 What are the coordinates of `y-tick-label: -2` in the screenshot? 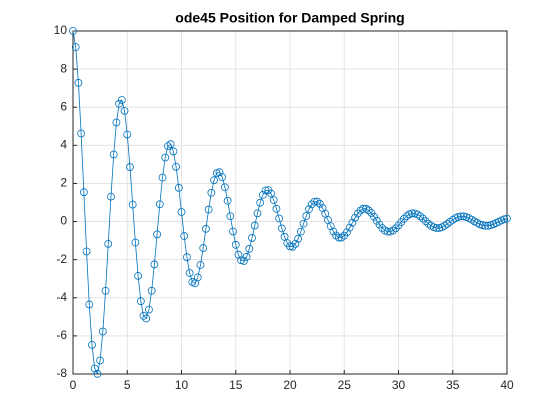 It's located at (61, 259).